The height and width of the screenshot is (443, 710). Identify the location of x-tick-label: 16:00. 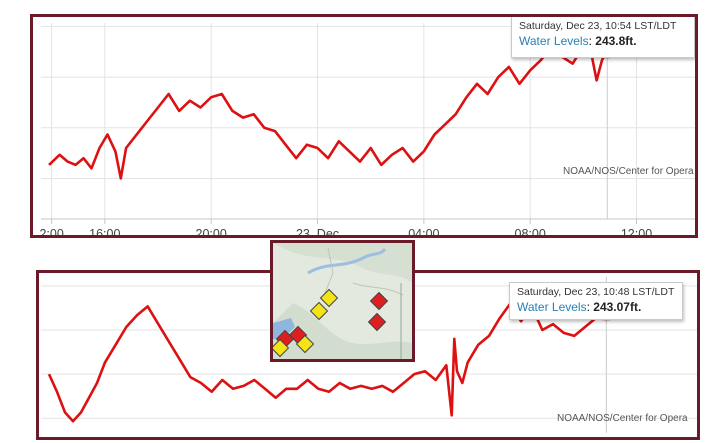
(104, 231).